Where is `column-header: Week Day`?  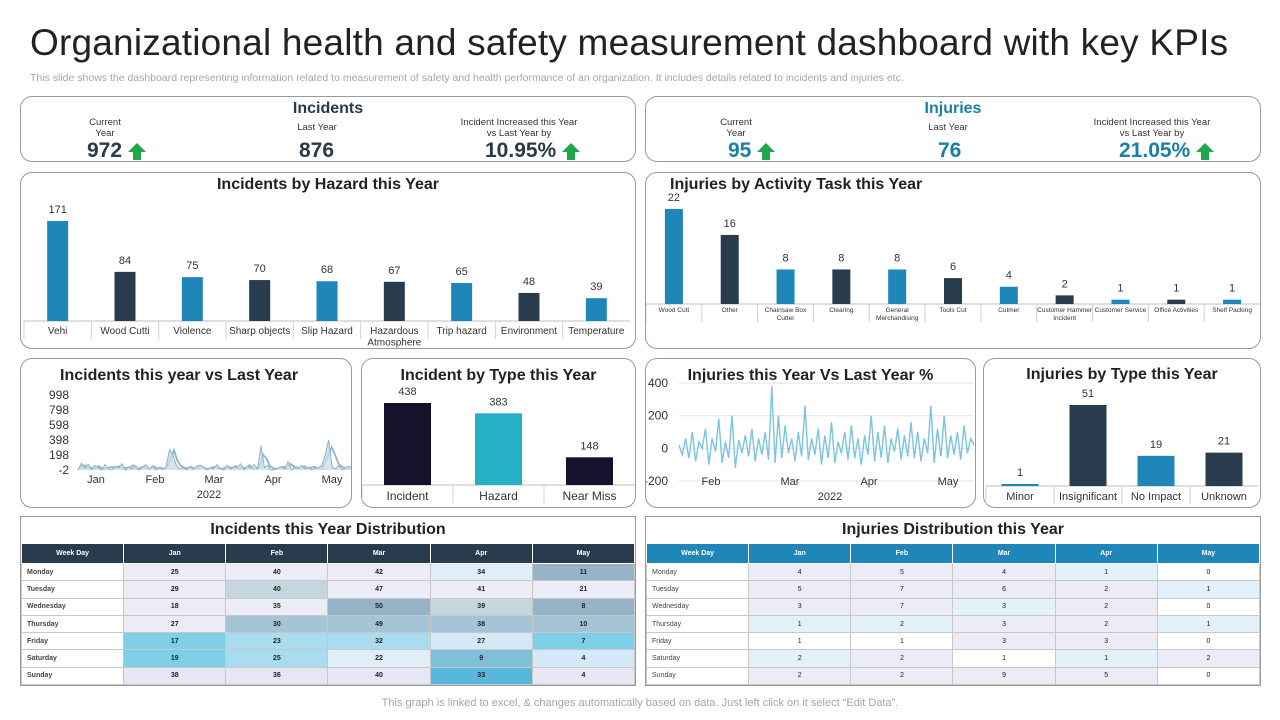
column-header: Week Day is located at coordinates (72, 553).